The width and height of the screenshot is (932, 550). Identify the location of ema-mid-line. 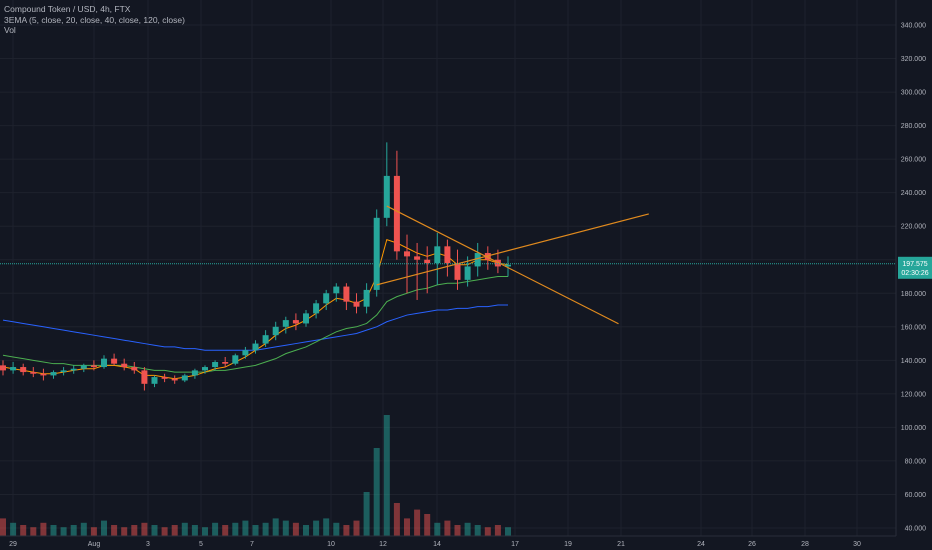
(255, 324).